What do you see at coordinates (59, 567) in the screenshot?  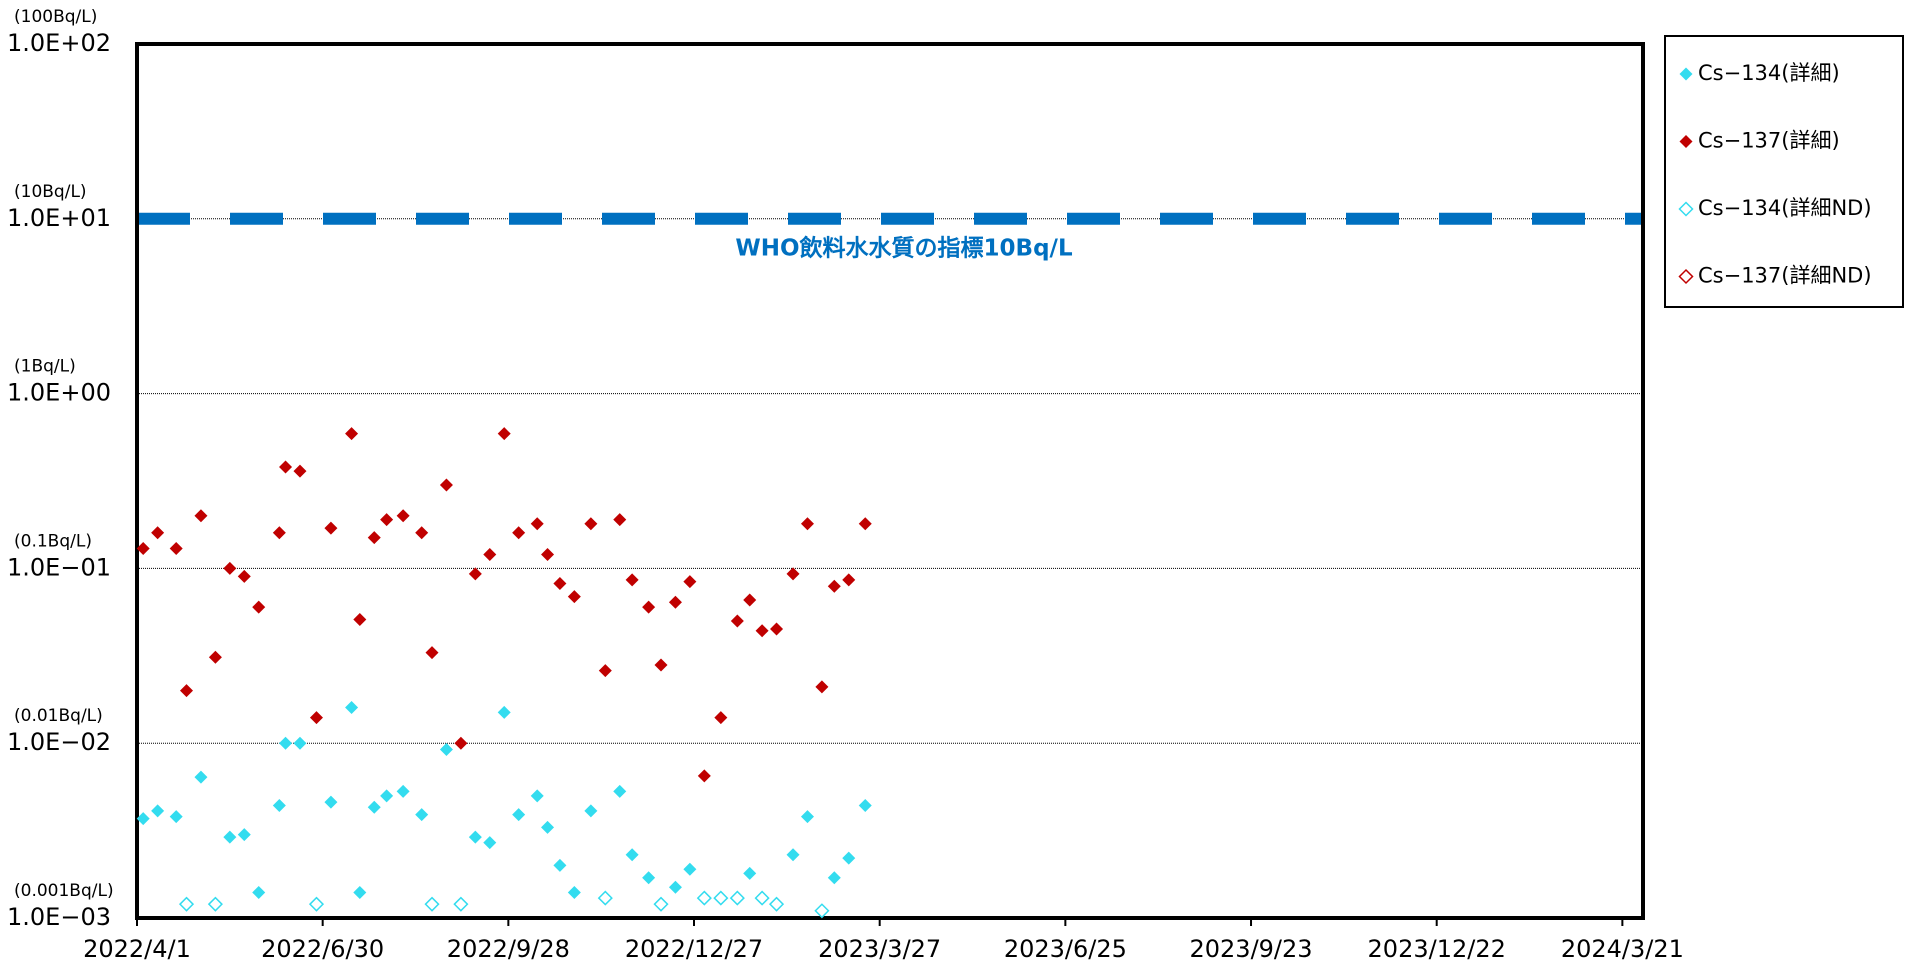 I see `y-tick-label: 1.0E−01` at bounding box center [59, 567].